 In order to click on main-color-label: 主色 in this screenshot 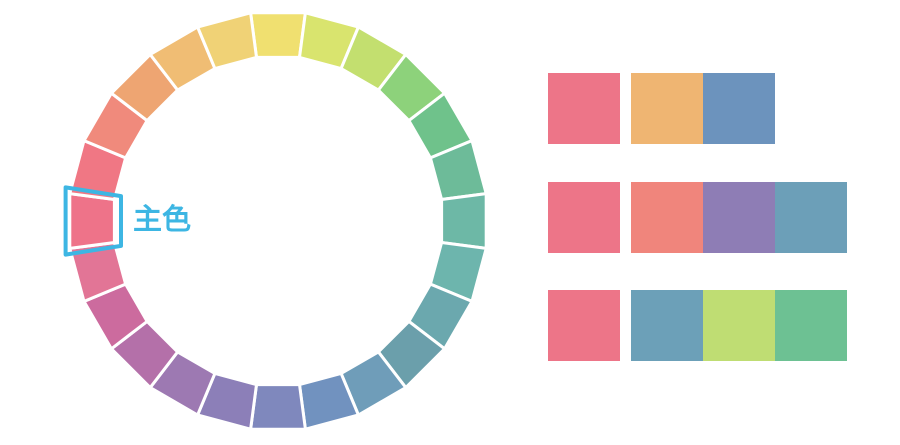, I will do `click(162, 219)`.